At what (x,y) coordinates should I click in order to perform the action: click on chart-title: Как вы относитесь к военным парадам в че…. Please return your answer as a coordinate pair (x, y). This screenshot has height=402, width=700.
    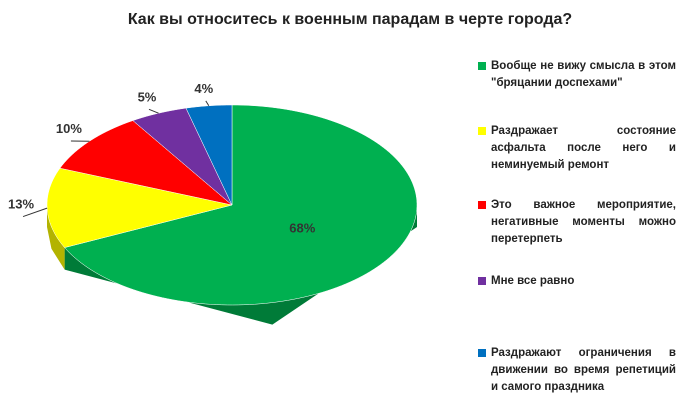
    Looking at the image, I should click on (350, 19).